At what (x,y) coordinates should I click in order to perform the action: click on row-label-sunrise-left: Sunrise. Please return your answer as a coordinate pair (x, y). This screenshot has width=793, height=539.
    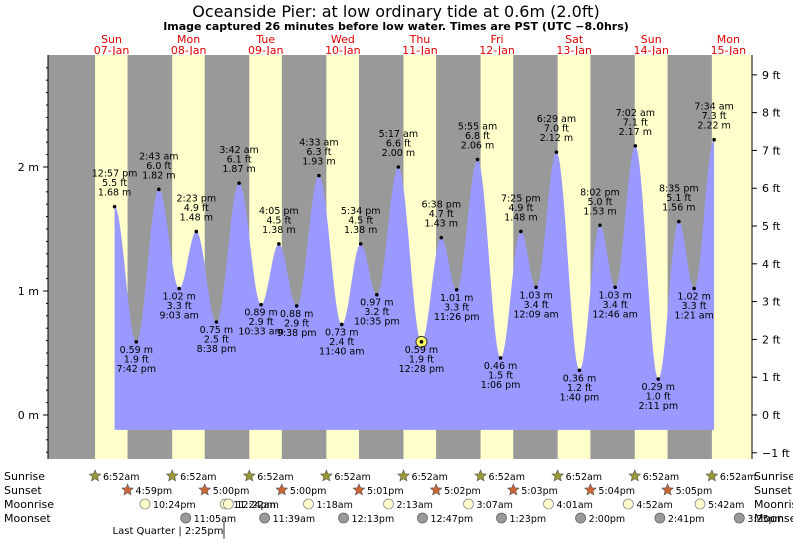
    Looking at the image, I should click on (24, 476).